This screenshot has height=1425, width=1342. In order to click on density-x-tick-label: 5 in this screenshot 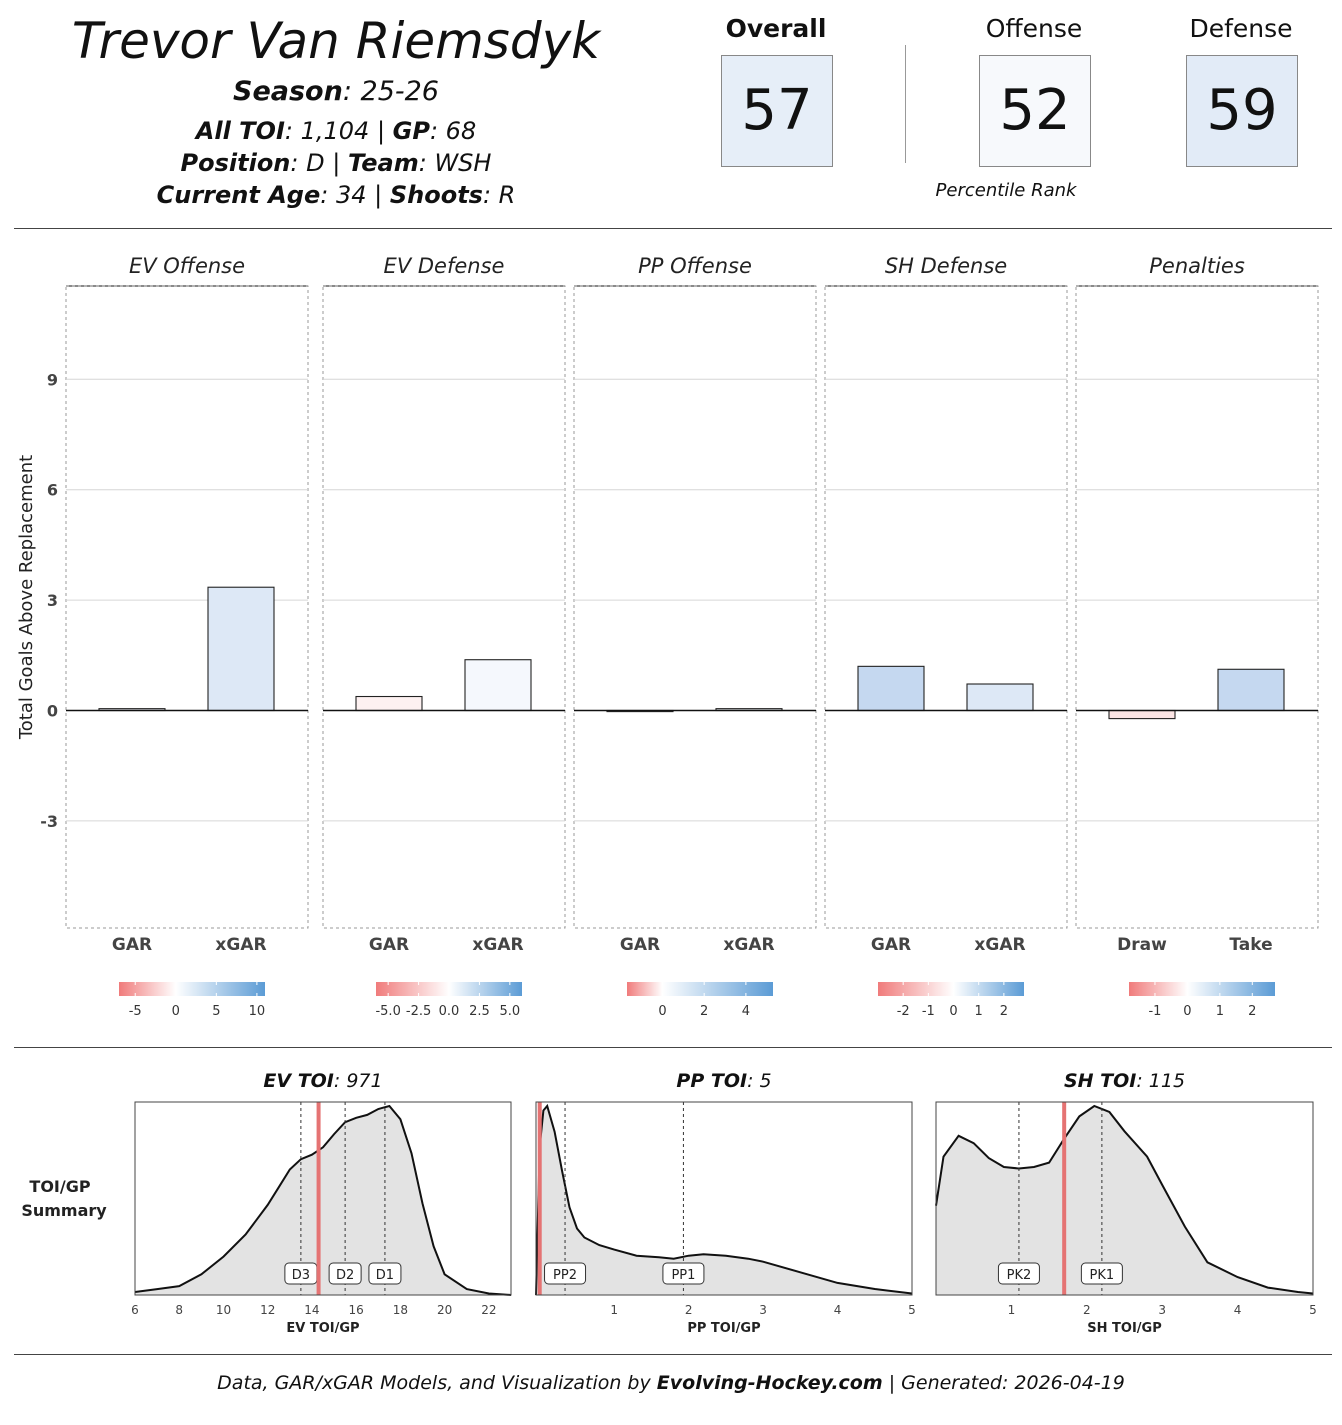, I will do `click(1313, 1310)`.